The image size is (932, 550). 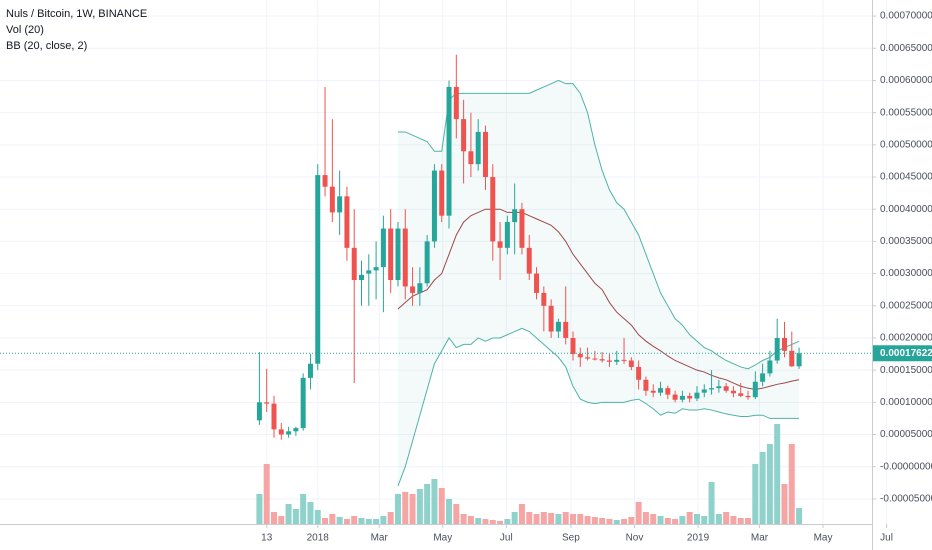 What do you see at coordinates (906, 338) in the screenshot?
I see `y-tick-label: 0.00020000` at bounding box center [906, 338].